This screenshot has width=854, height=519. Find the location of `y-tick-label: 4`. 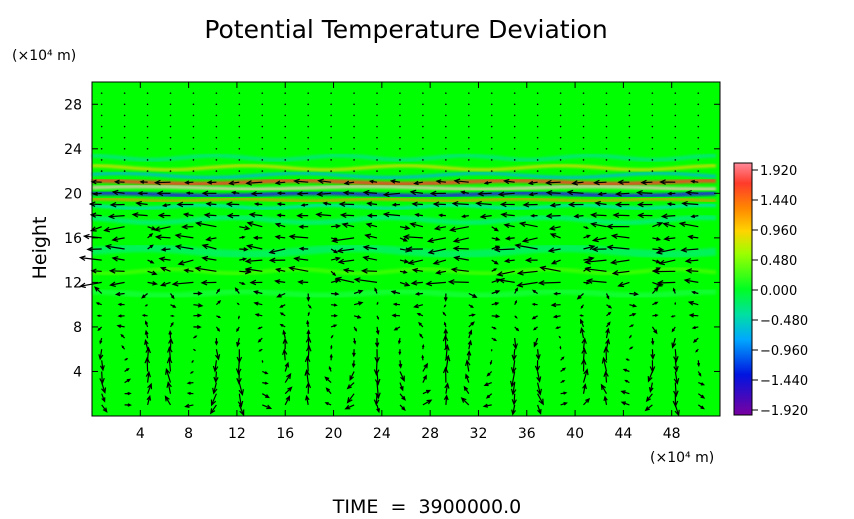

y-tick-label: 4 is located at coordinates (77, 372).